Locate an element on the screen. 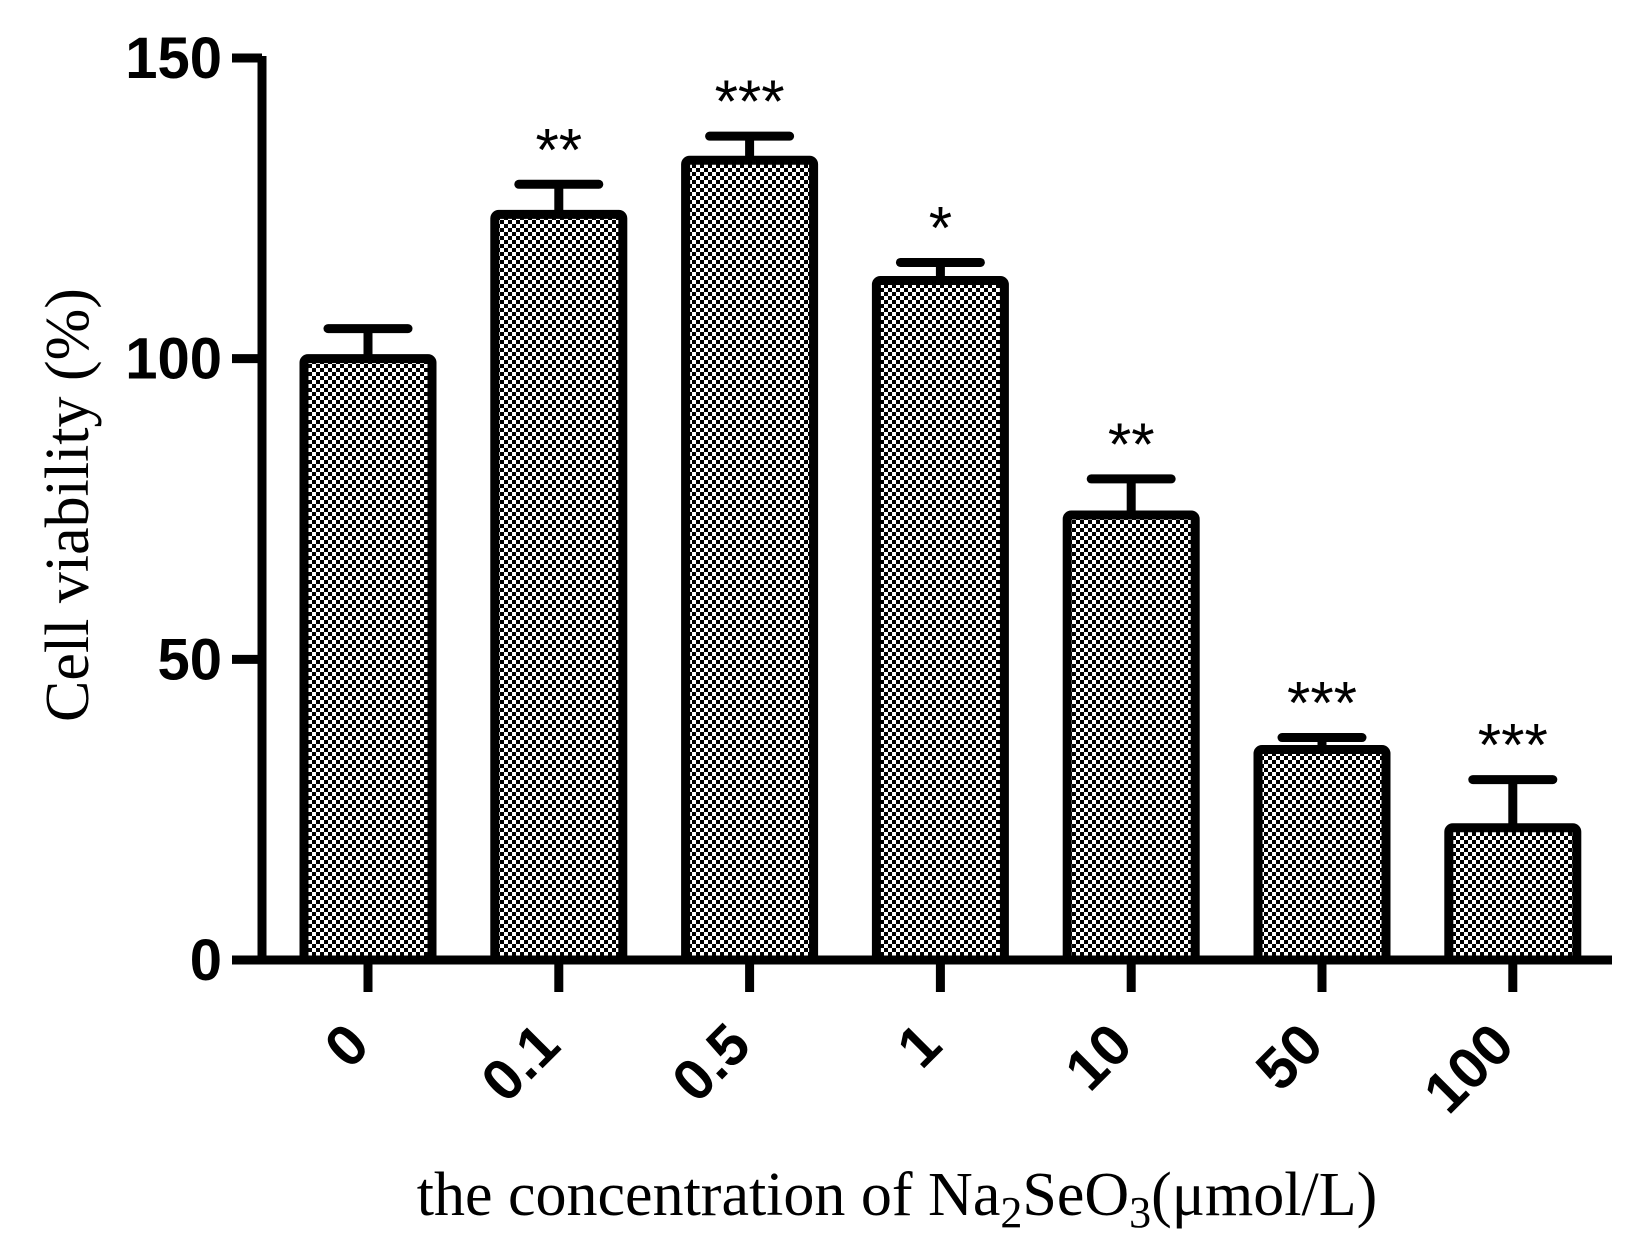 This screenshot has height=1255, width=1635. significance-label: * is located at coordinates (940, 227).